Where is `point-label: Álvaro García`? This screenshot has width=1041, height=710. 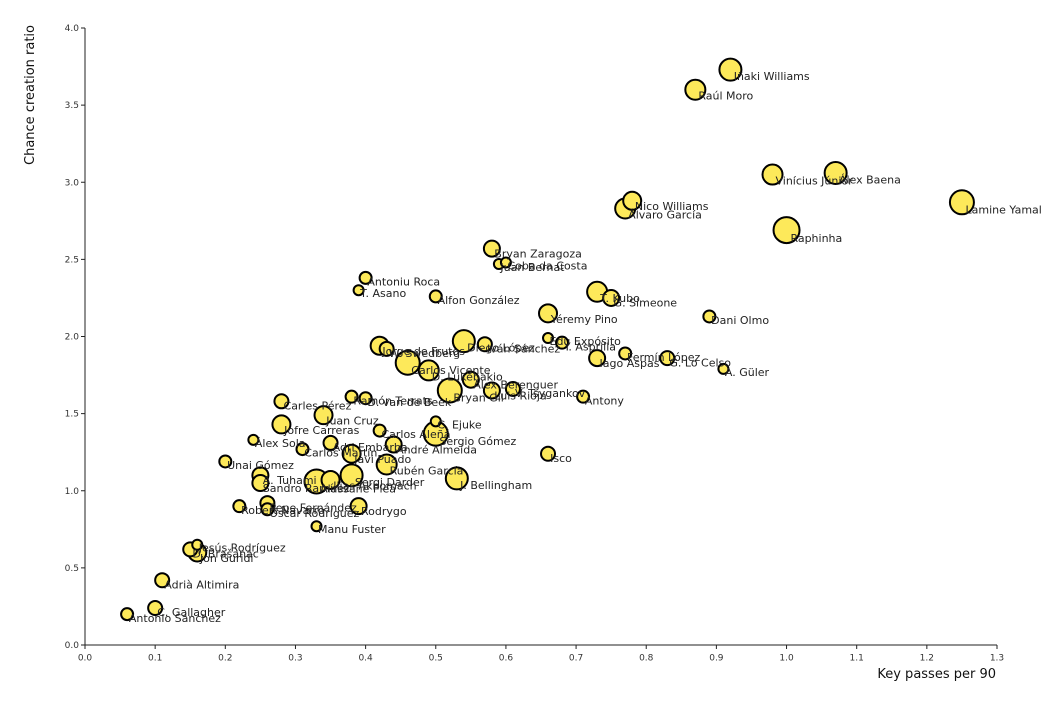 point-label: Álvaro García is located at coordinates (665, 214).